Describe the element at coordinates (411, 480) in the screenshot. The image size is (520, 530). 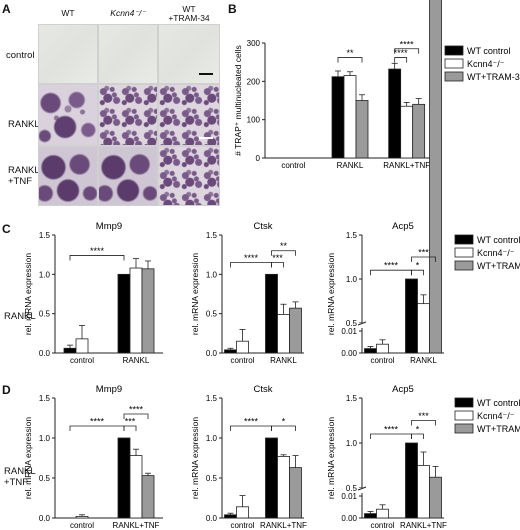
I see `d-acp5-bar` at that location.